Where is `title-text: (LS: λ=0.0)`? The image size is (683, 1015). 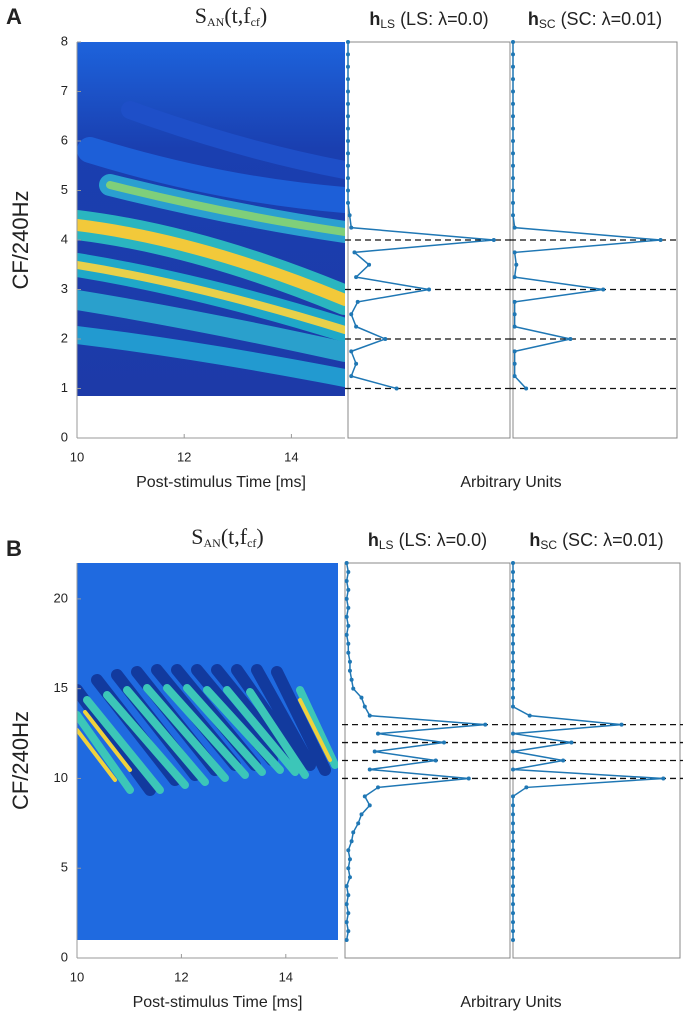 title-text: (LS: λ=0.0) is located at coordinates (441, 540).